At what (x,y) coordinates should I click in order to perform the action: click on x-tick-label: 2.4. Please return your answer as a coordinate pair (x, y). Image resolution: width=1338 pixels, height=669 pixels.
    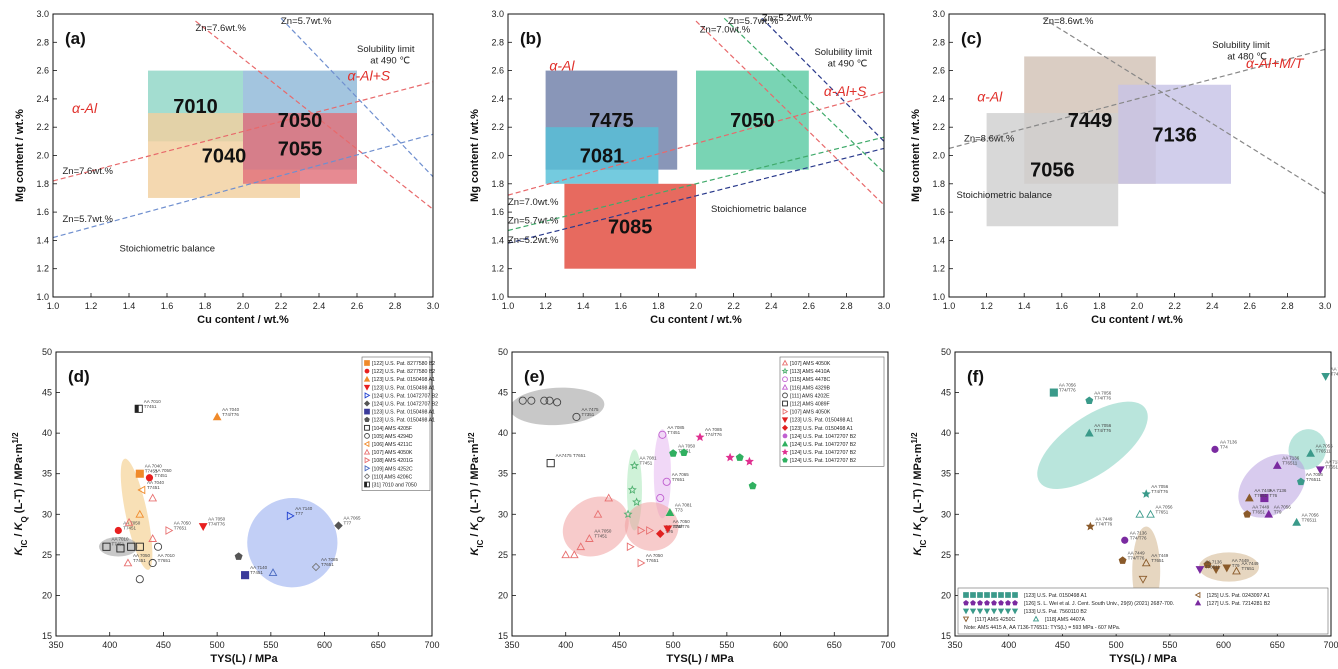
    Looking at the image, I should click on (319, 306).